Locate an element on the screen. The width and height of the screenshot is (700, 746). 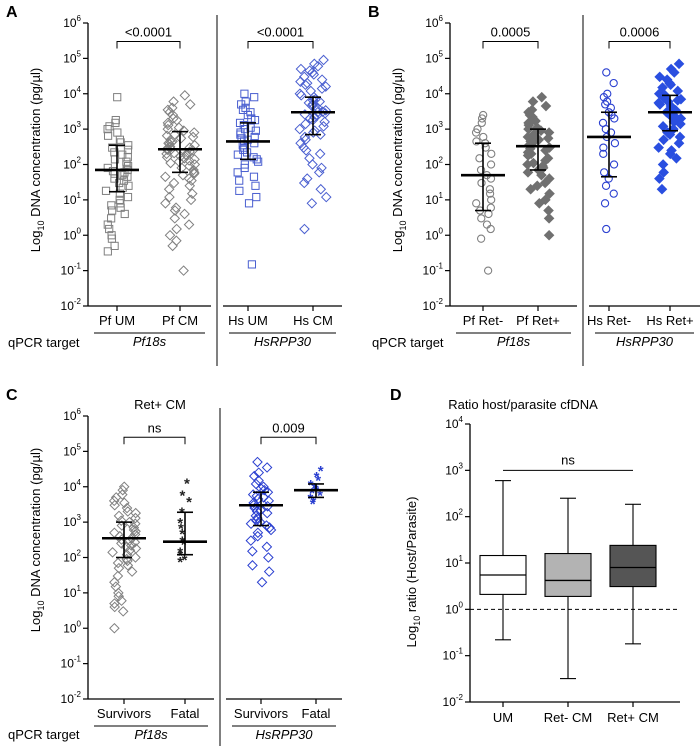
panel-a-tick-label: 10⁰ is located at coordinates (72, 234).